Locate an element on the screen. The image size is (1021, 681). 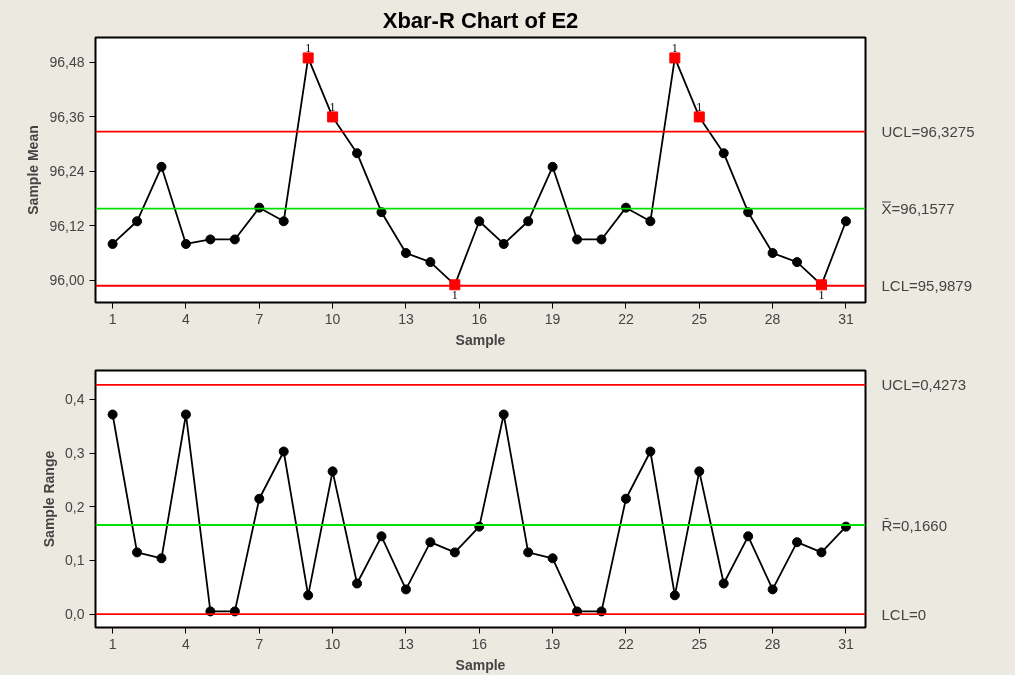
y-tick-label: 0,4 is located at coordinates (75, 399).